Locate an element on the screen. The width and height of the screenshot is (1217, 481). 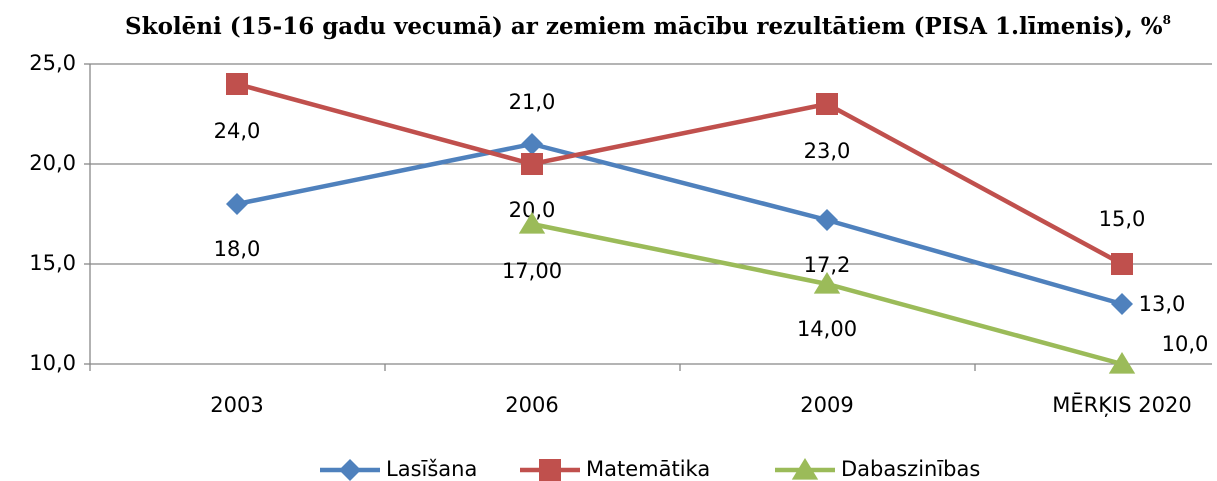
y-tick-label: 25,0 is located at coordinates (52, 63).